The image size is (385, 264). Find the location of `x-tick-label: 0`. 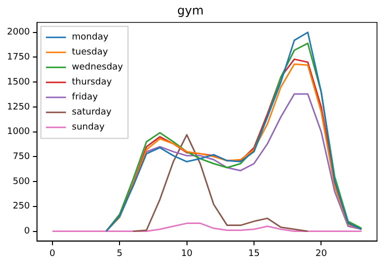

x-tick-label: 0 is located at coordinates (52, 253).